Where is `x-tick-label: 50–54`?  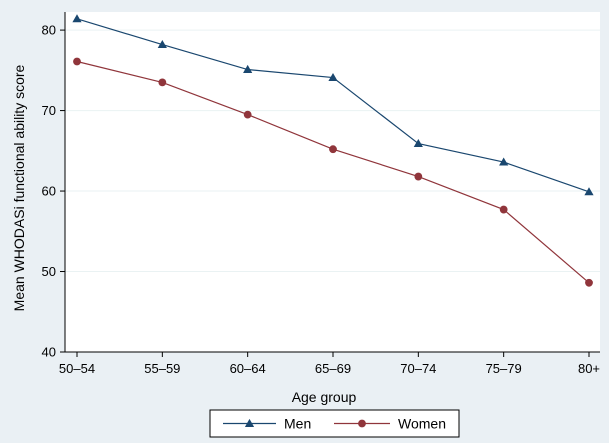 x-tick-label: 50–54 is located at coordinates (77, 368).